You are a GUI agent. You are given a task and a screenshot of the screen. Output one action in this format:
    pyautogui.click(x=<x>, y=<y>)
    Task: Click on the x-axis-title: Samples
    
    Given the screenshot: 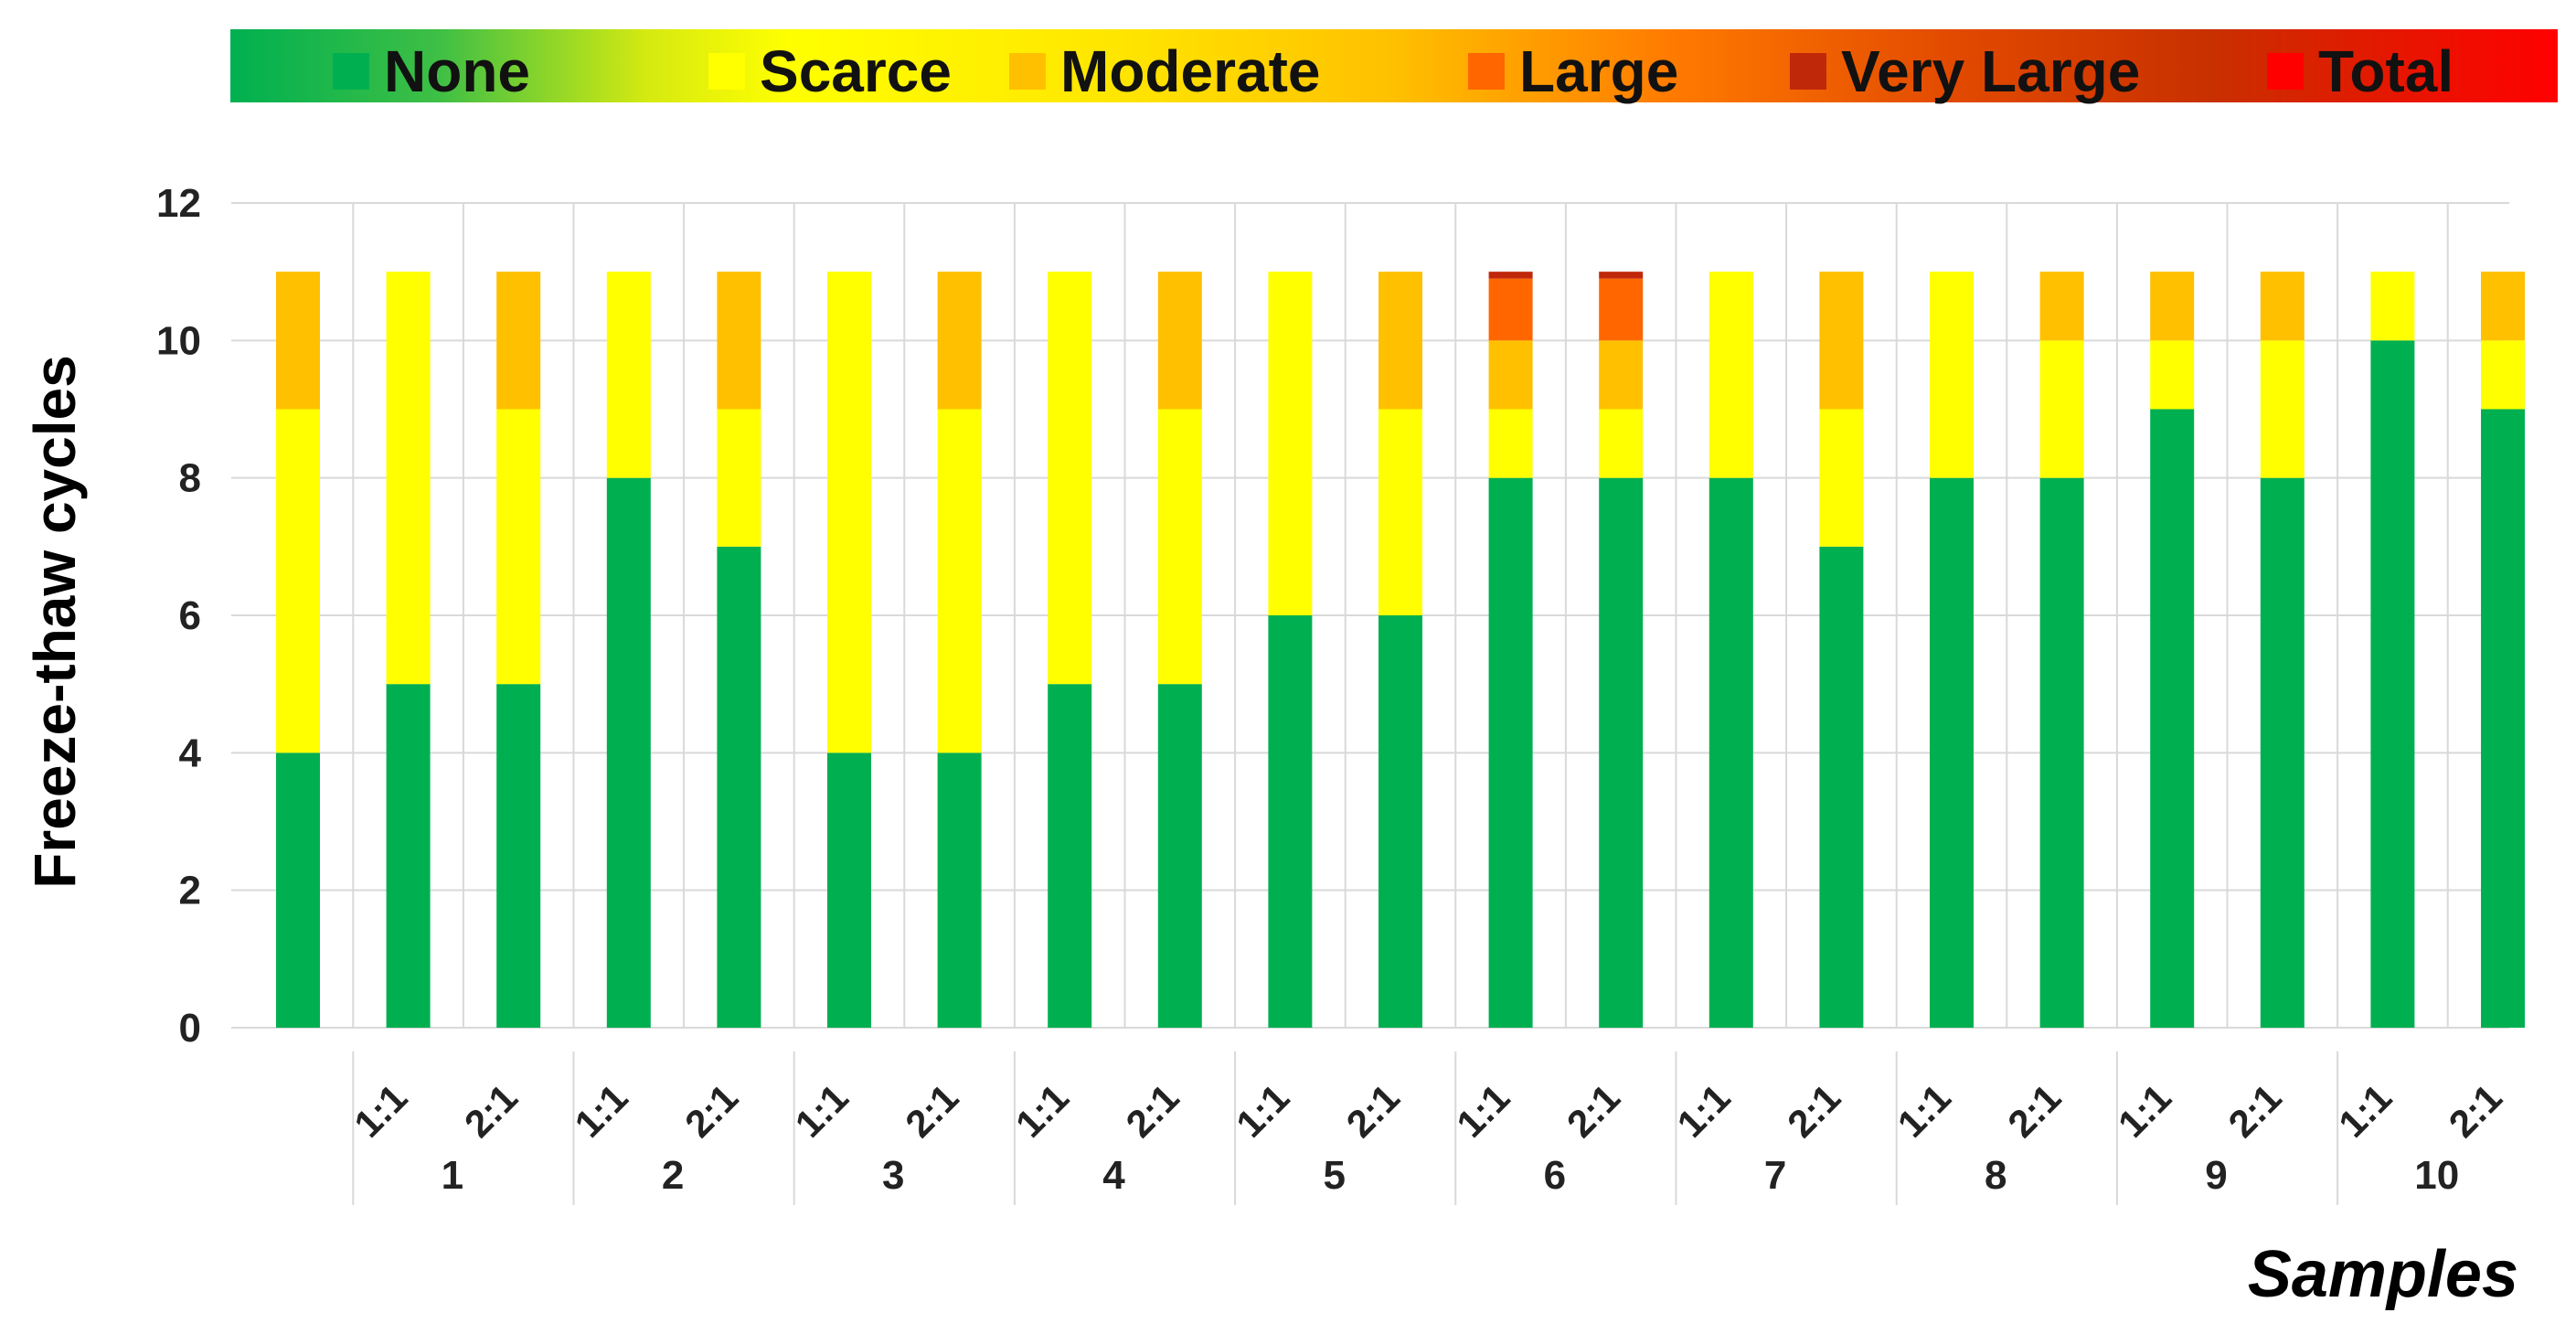 What is the action you would take?
    pyautogui.click(x=2383, y=1274)
    